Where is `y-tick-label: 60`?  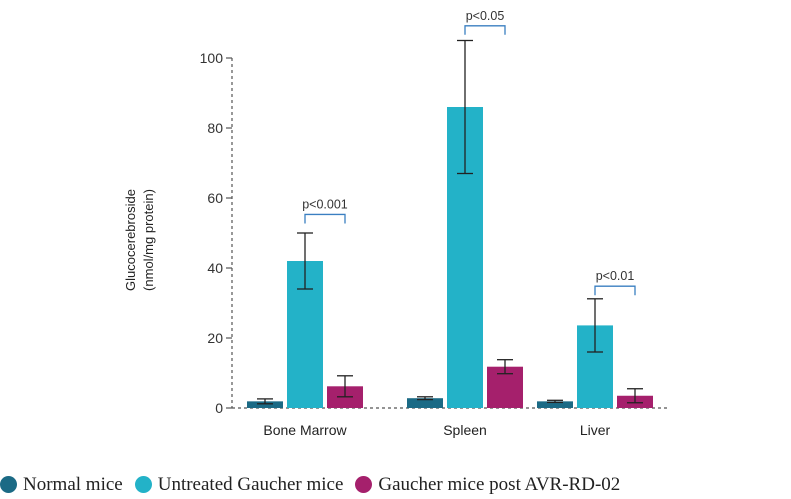
y-tick-label: 60 is located at coordinates (215, 198).